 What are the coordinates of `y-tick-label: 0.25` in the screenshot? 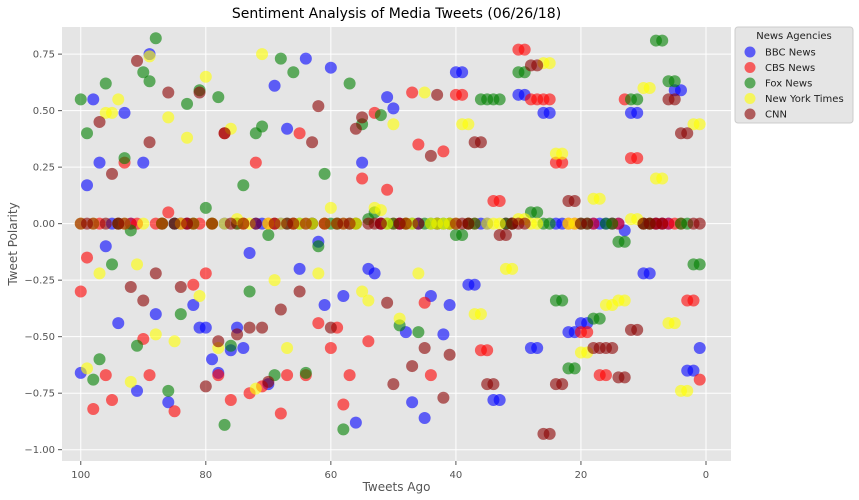 It's located at (44, 168).